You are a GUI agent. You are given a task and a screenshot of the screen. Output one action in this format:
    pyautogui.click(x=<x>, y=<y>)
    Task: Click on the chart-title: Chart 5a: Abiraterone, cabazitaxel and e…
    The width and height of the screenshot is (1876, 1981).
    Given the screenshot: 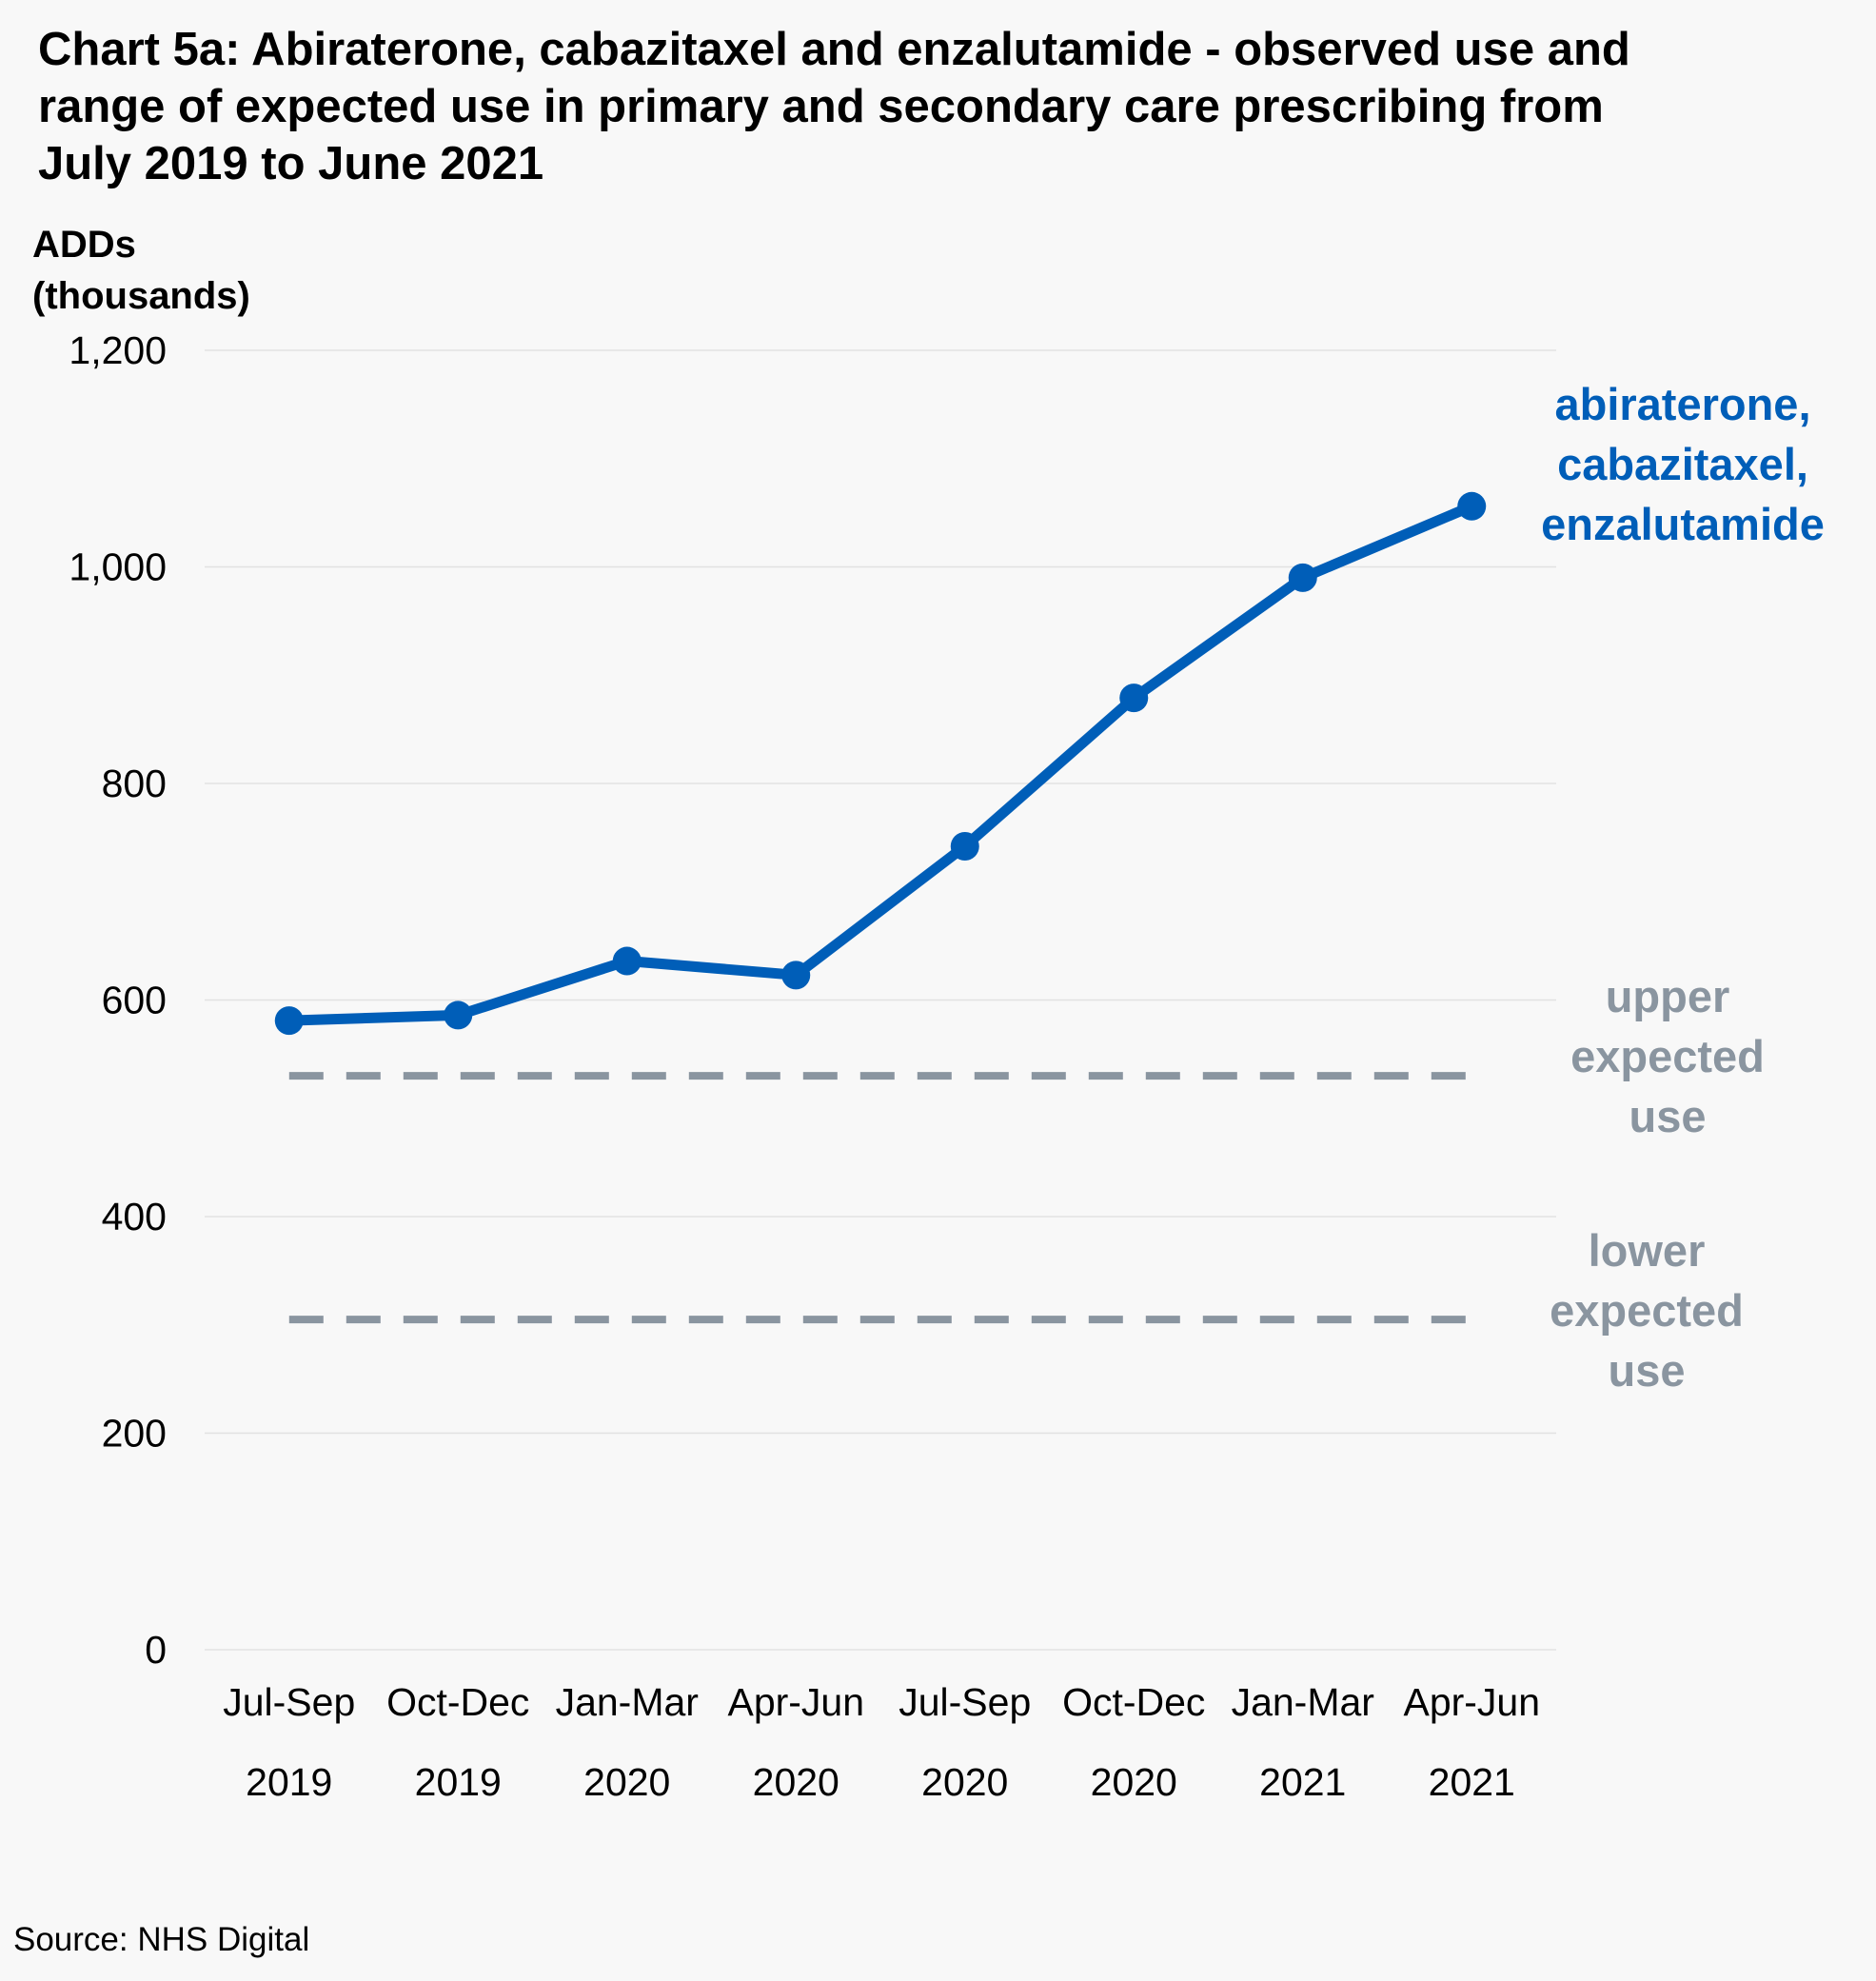 What is the action you would take?
    pyautogui.click(x=942, y=106)
    